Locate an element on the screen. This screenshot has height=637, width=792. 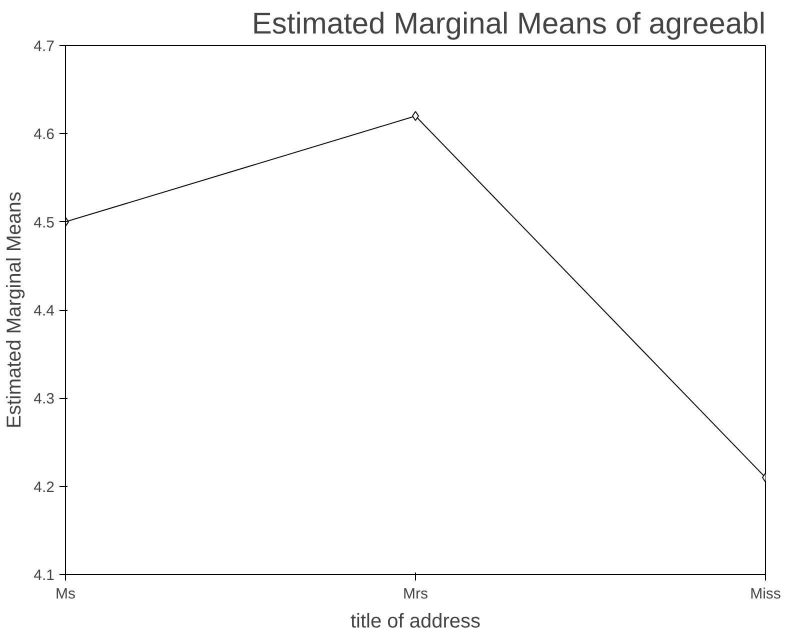
y-tick-label: 4.6 is located at coordinates (44, 135).